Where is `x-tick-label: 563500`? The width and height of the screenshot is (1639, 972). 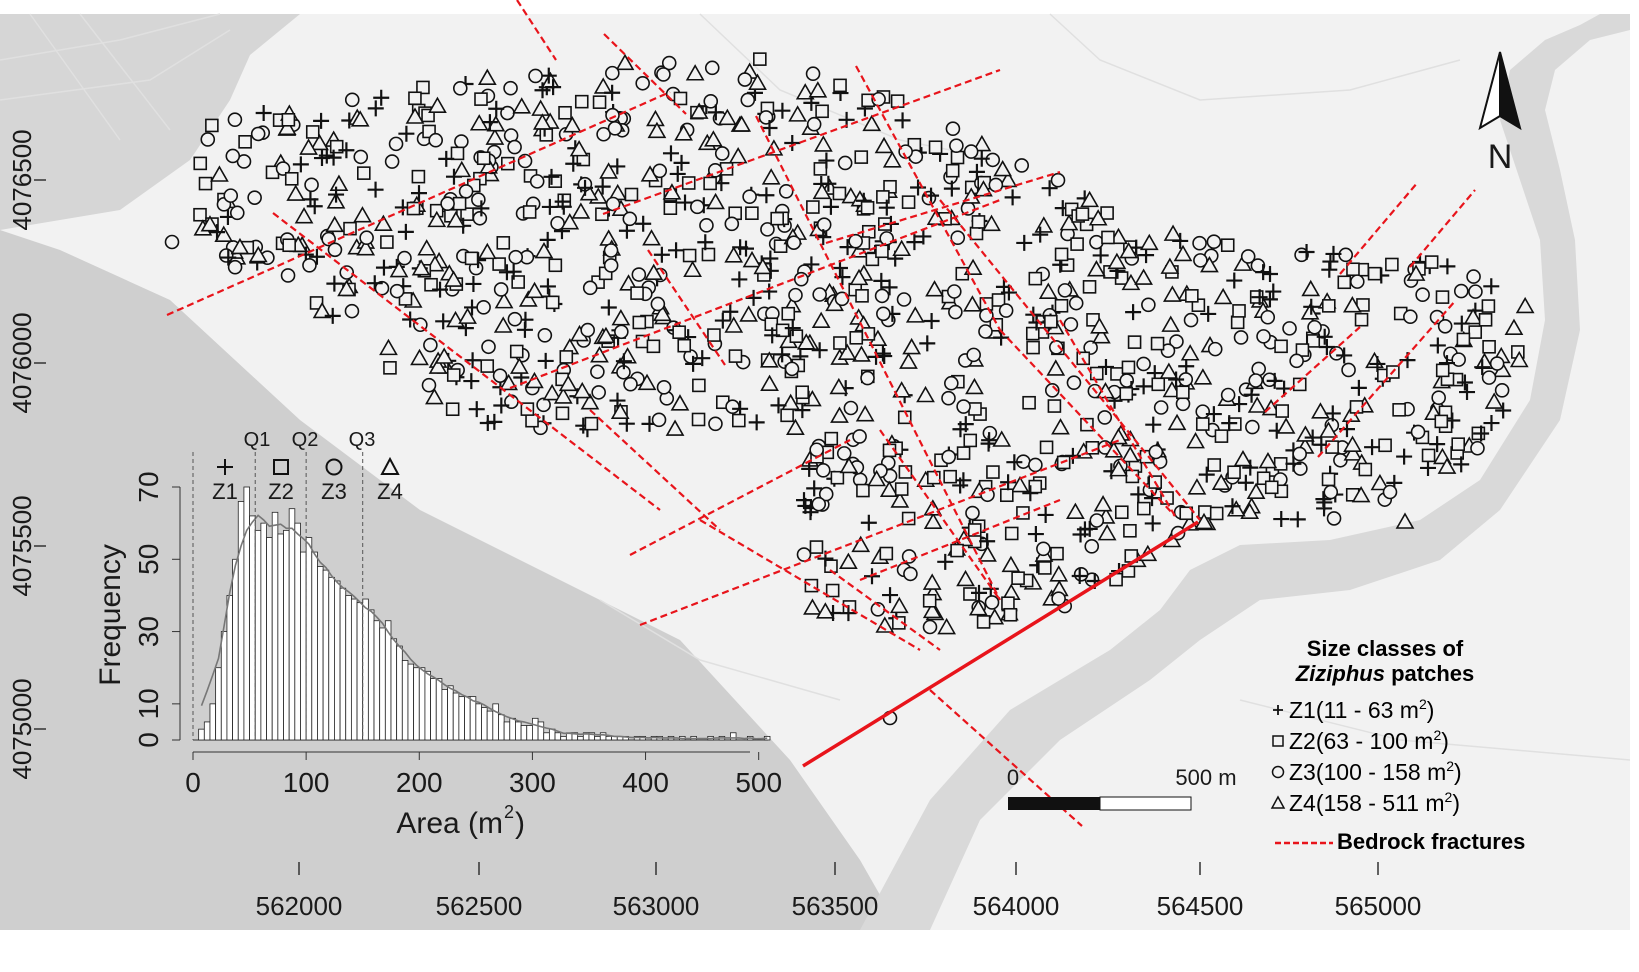 x-tick-label: 563500 is located at coordinates (835, 906).